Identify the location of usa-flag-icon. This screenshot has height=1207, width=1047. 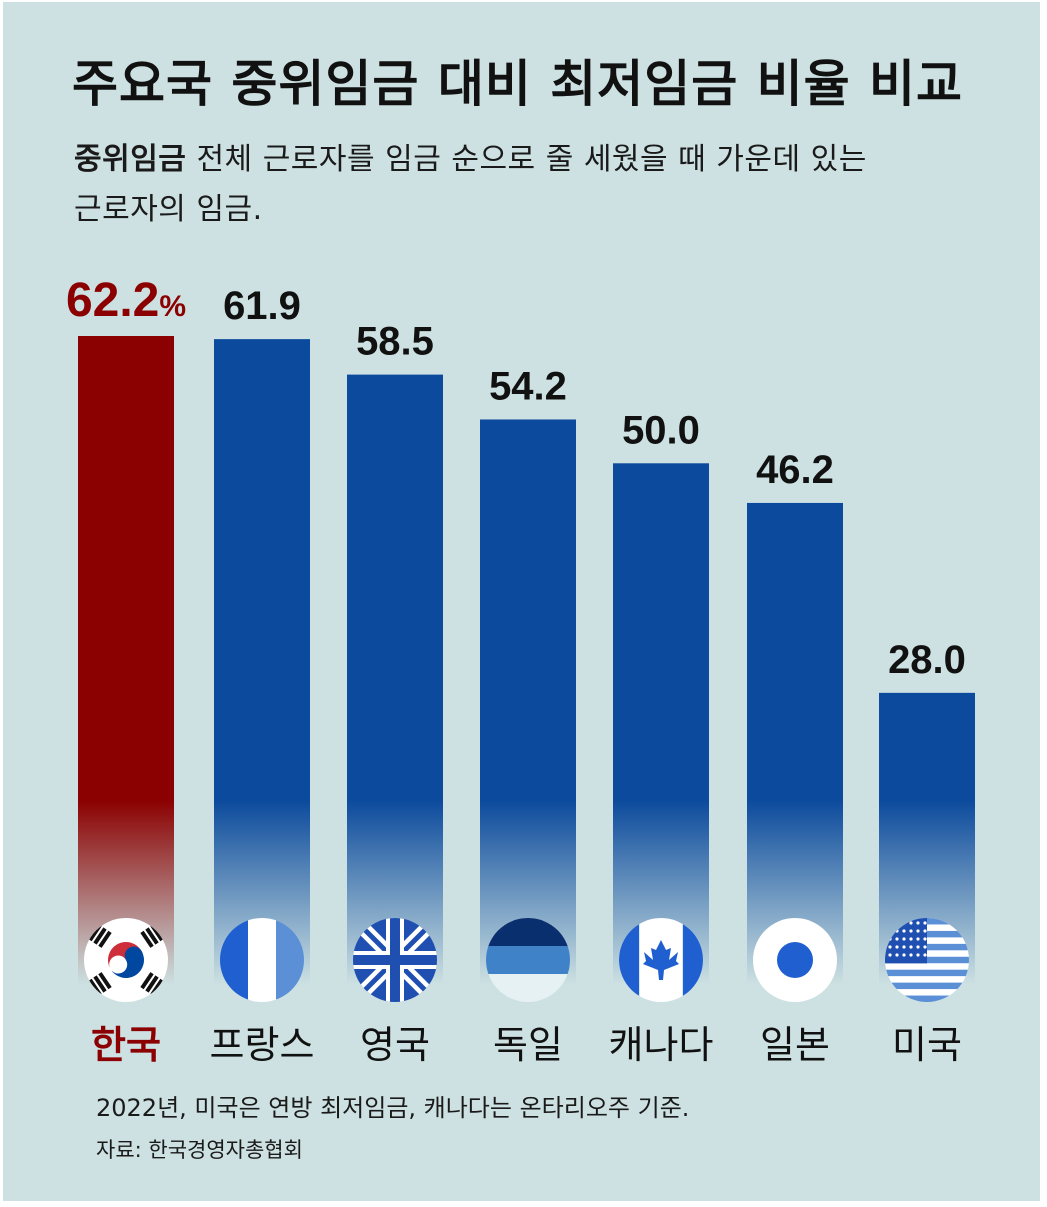
(927, 960).